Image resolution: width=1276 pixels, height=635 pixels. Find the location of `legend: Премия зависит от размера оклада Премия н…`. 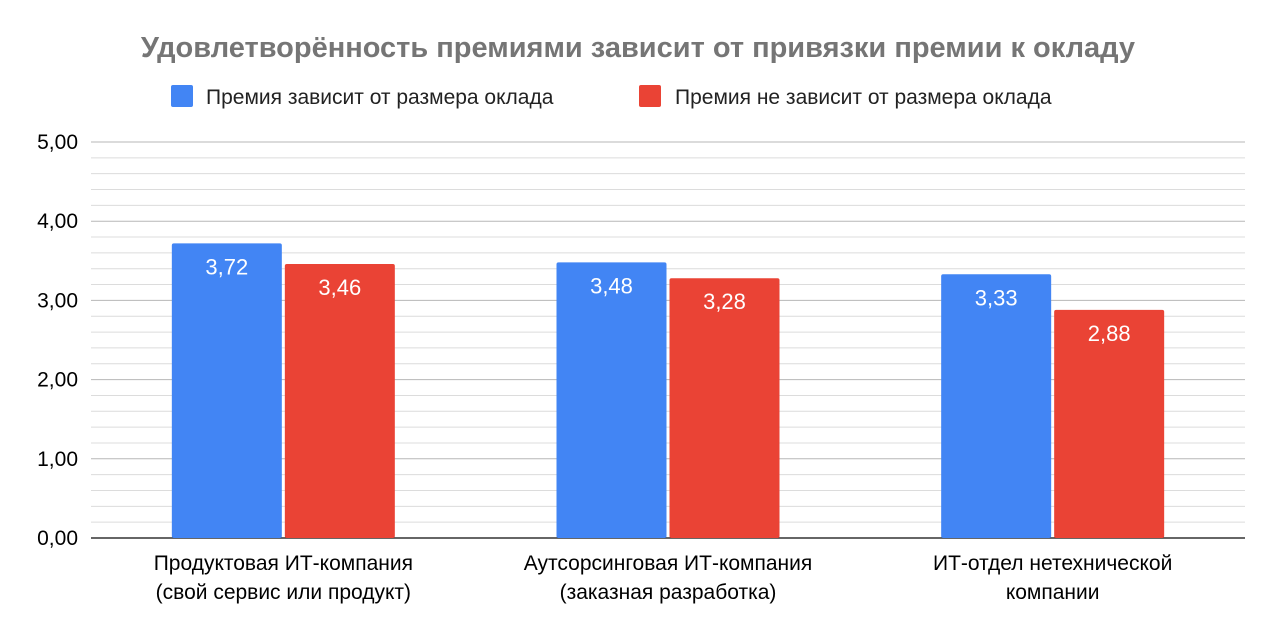

legend: Премия зависит от размера оклада Премия н… is located at coordinates (611, 97).